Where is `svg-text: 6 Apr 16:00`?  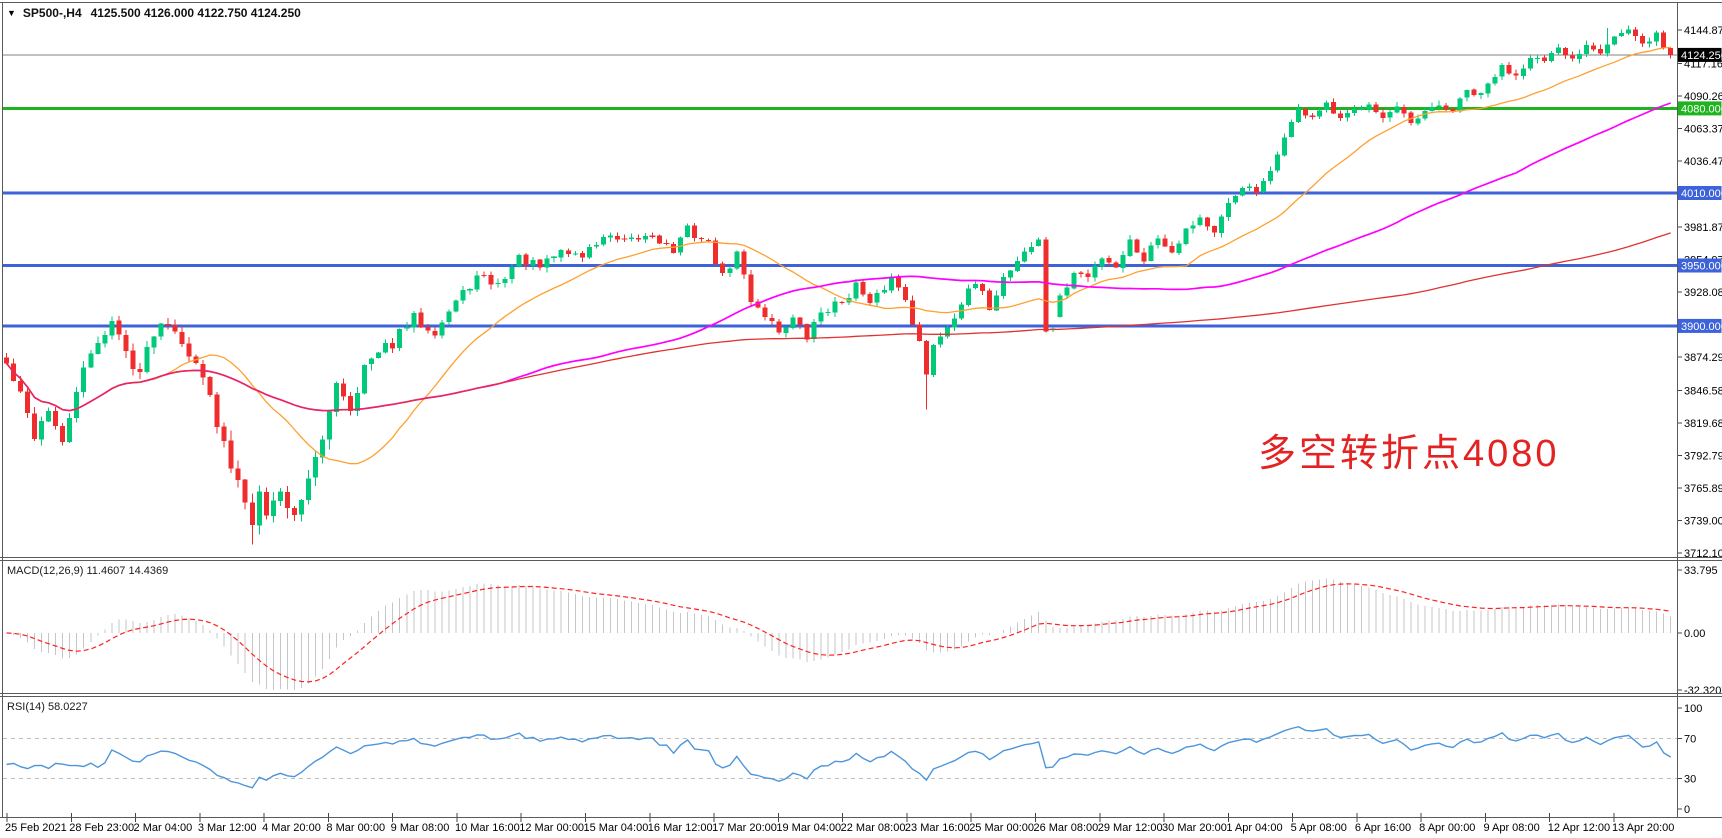
svg-text: 6 Apr 16:00 is located at coordinates (1383, 828).